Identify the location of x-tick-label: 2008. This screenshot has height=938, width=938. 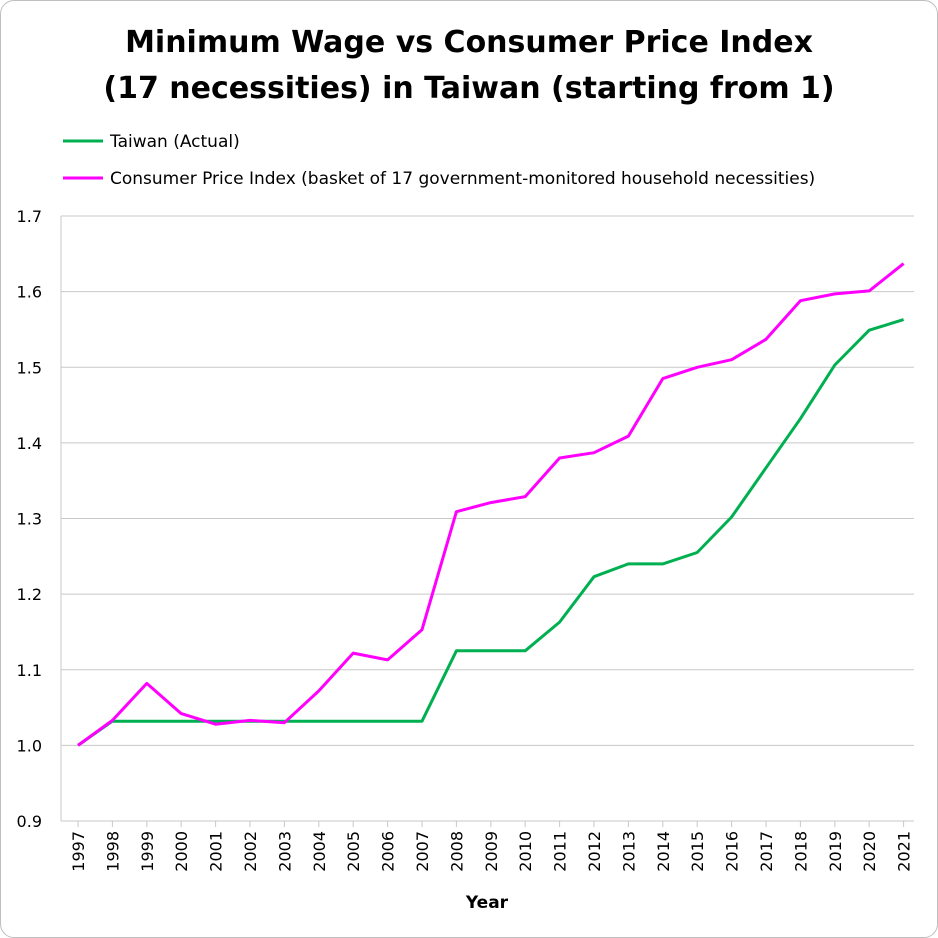
(456, 851).